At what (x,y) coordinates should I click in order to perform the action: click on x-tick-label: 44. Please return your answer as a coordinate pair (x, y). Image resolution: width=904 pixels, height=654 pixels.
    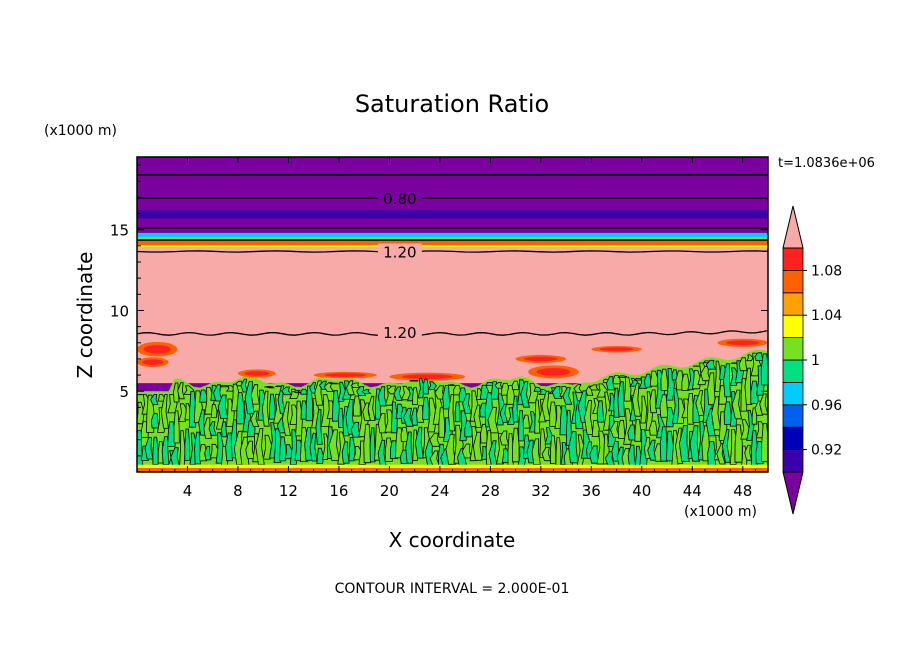
    Looking at the image, I should click on (692, 491).